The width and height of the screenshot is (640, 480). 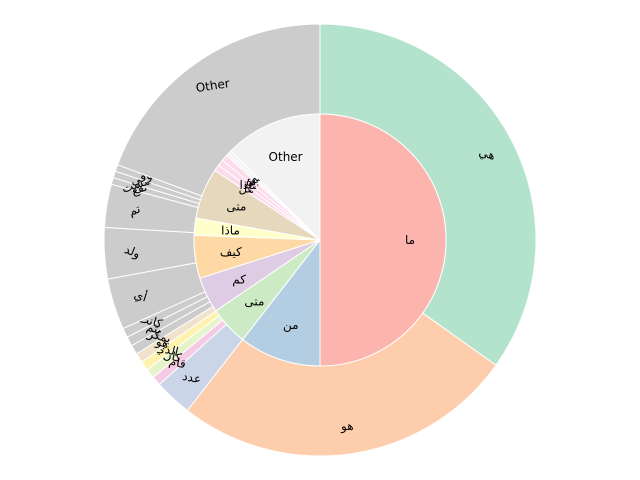 What do you see at coordinates (410, 240) in the screenshot?
I see `inner-label-0: ما` at bounding box center [410, 240].